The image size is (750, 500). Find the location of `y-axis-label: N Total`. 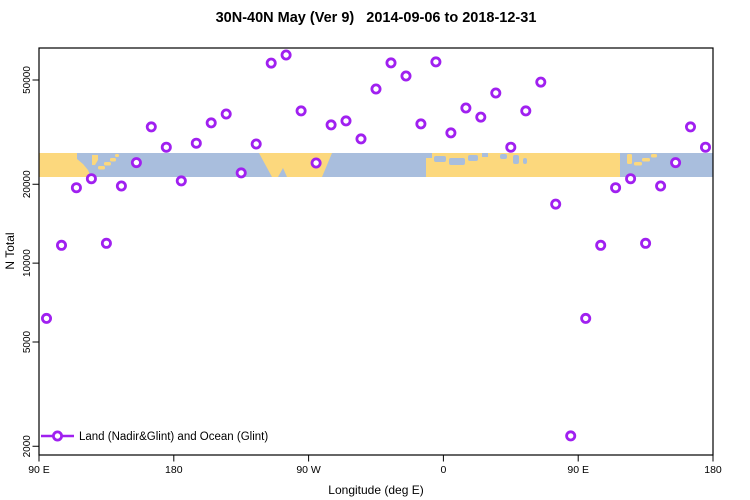

y-axis-label: N Total is located at coordinates (10, 250).